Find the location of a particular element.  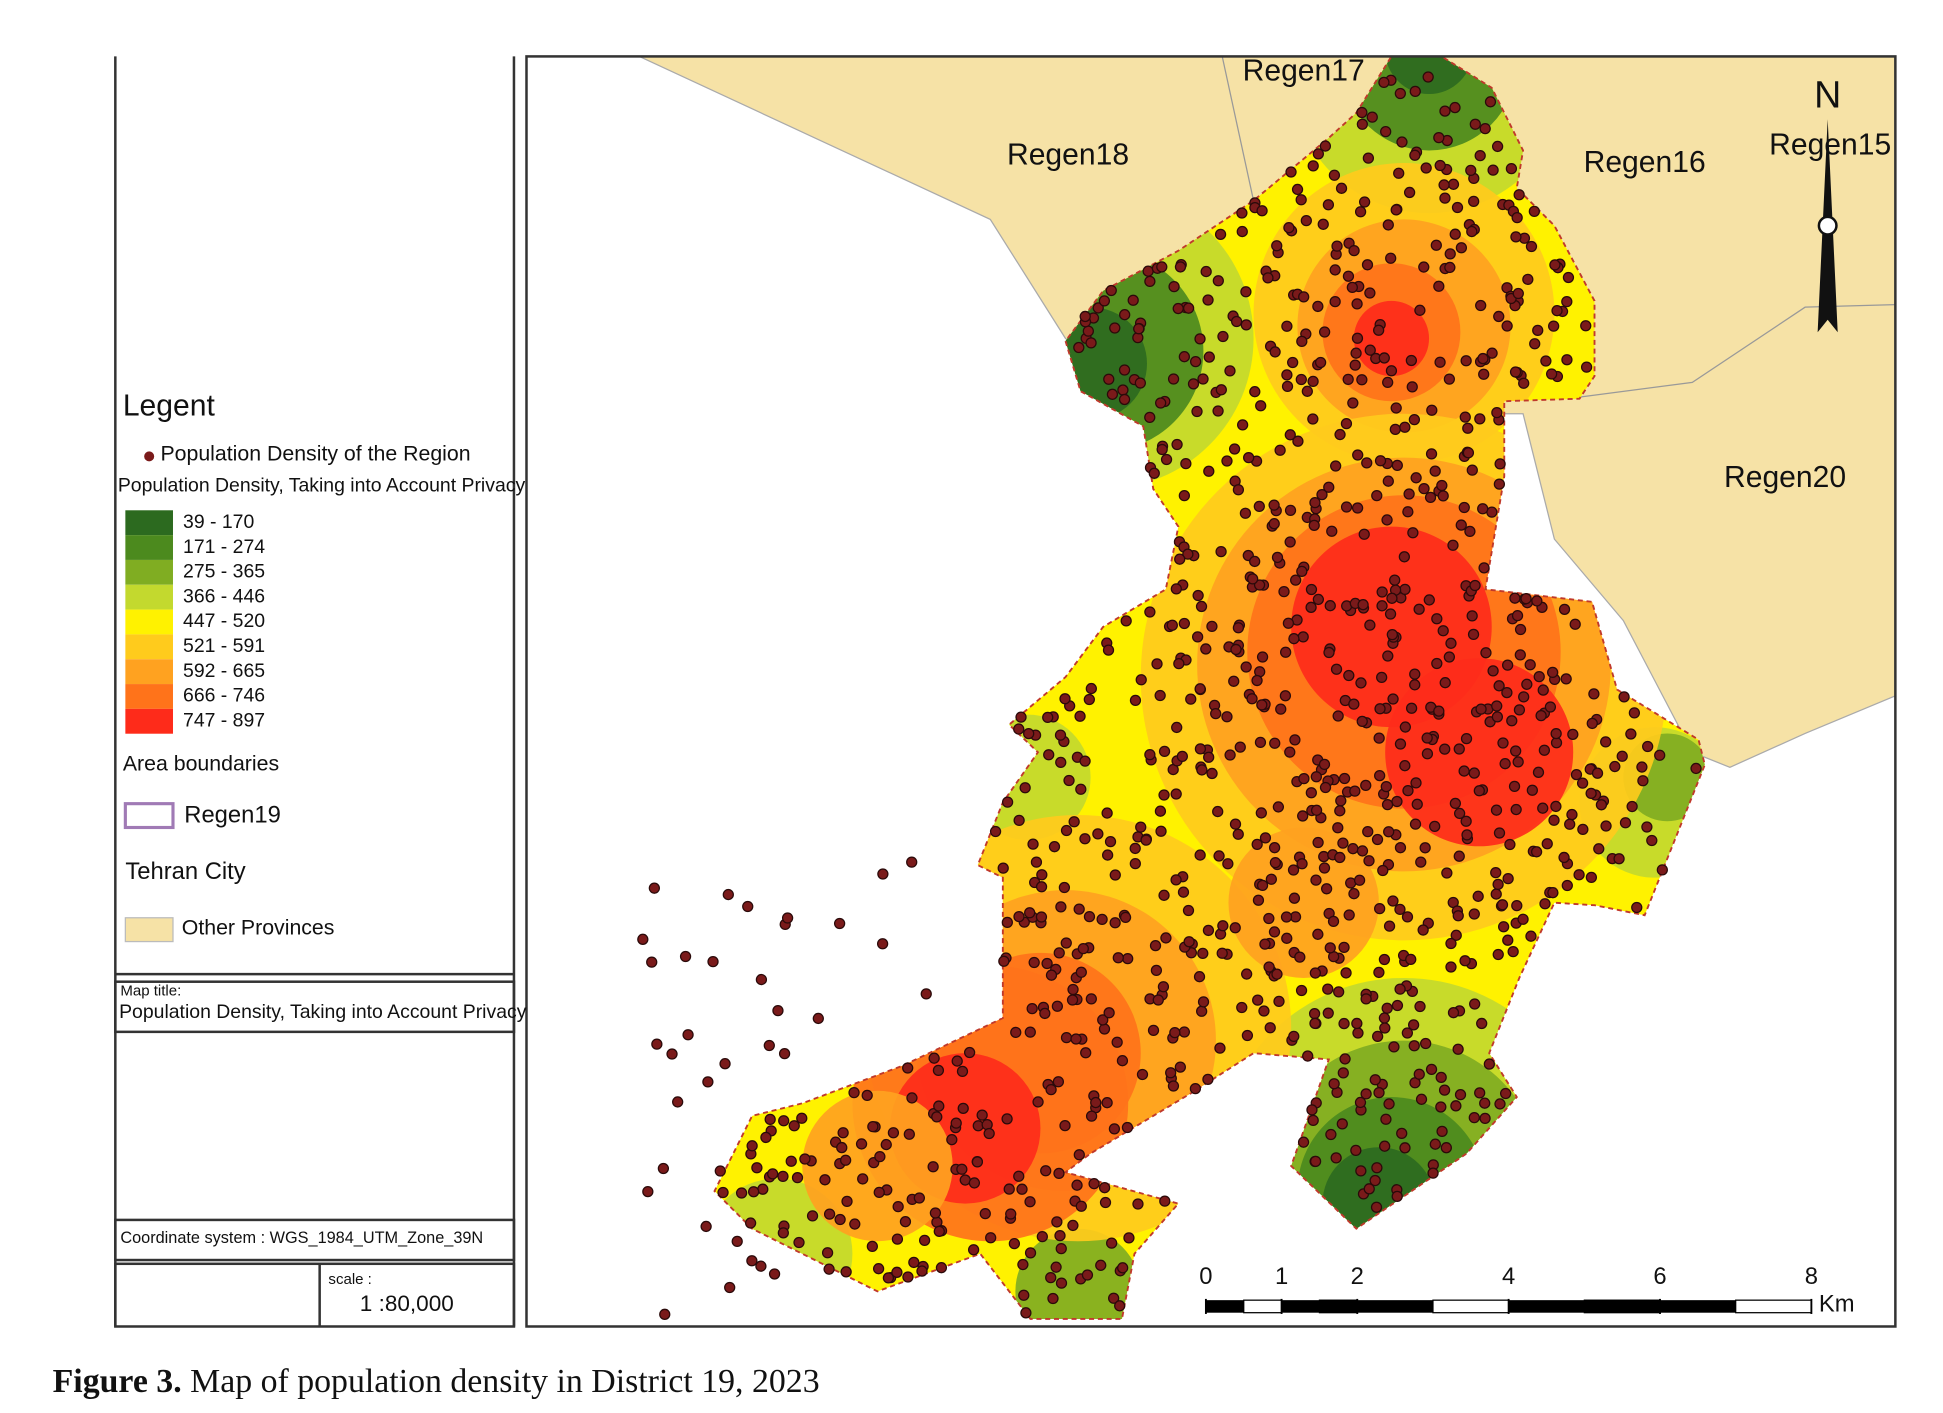

density-zone is located at coordinates (1090, 364).